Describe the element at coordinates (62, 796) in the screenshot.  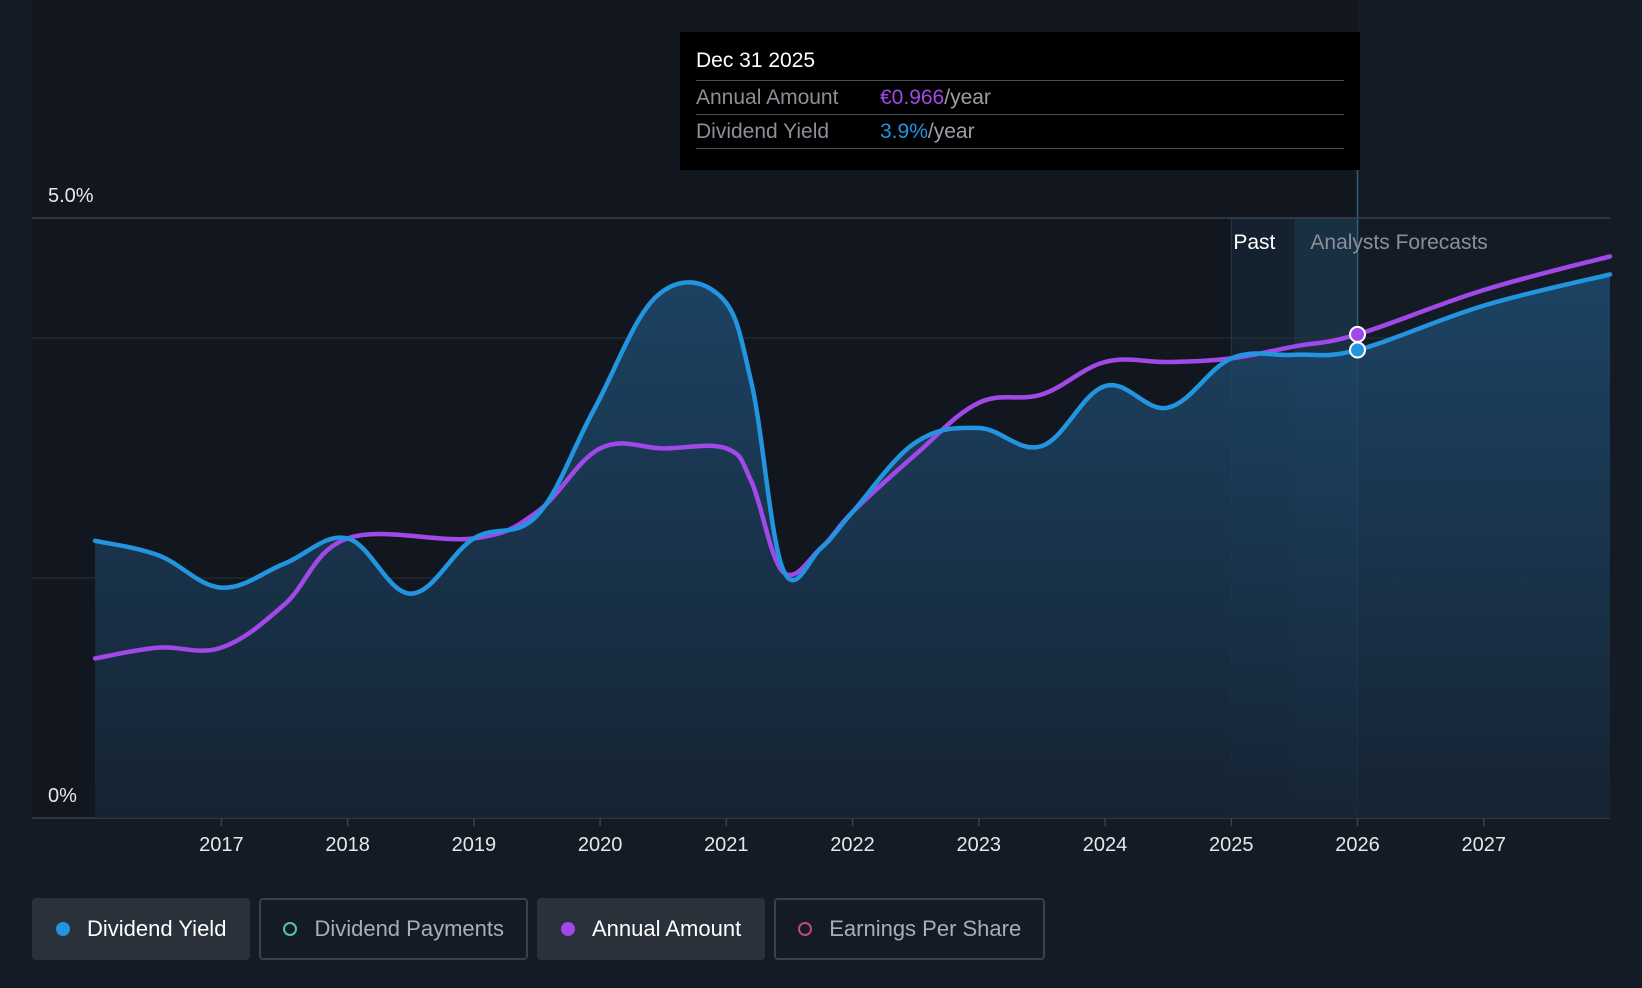
I see `y-tick-label: 0%` at that location.